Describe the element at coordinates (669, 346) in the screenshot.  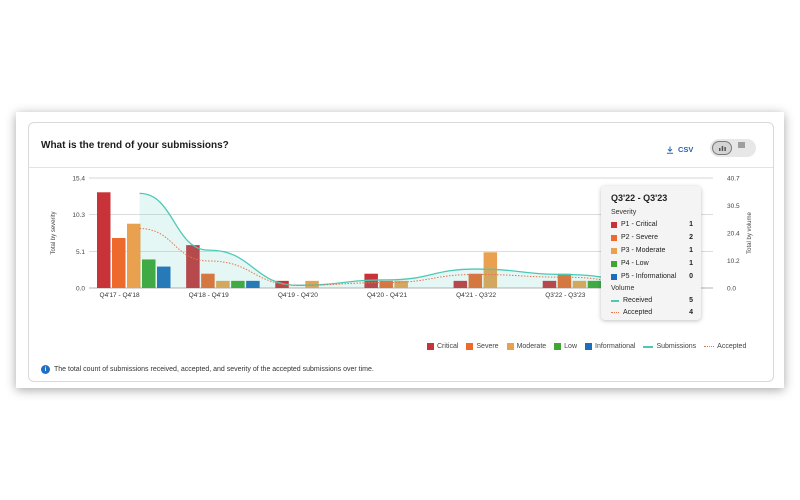
I see `legend-submissions: Submissions` at that location.